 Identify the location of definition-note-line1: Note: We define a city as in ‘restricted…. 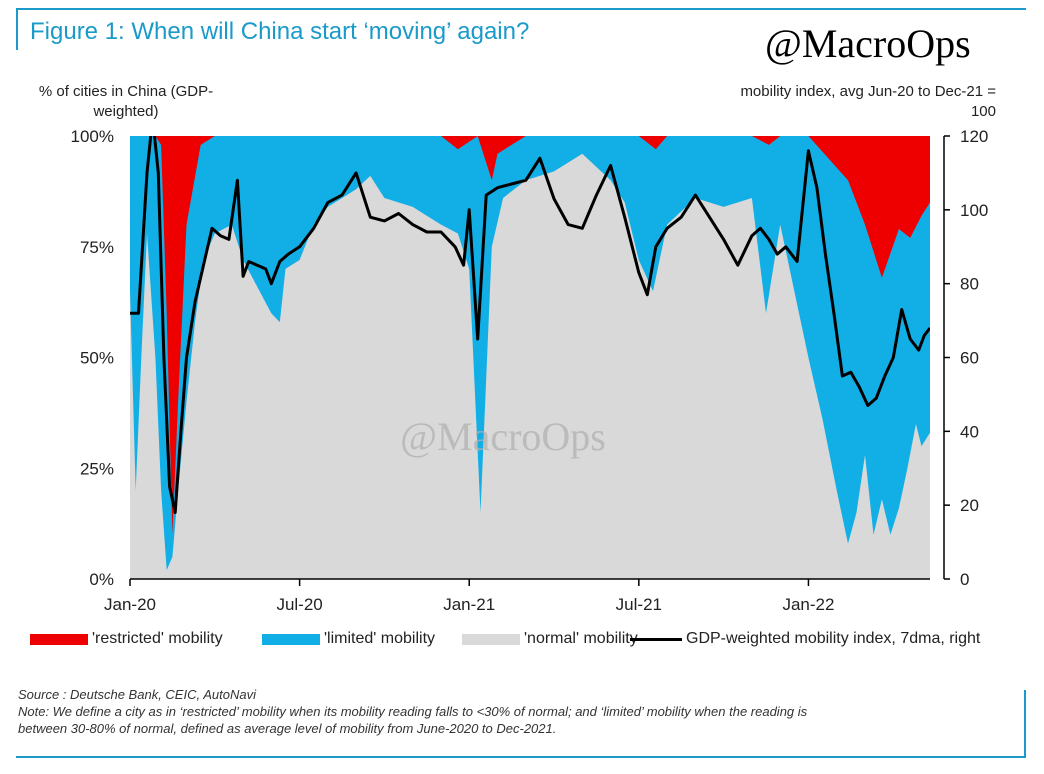
(413, 711).